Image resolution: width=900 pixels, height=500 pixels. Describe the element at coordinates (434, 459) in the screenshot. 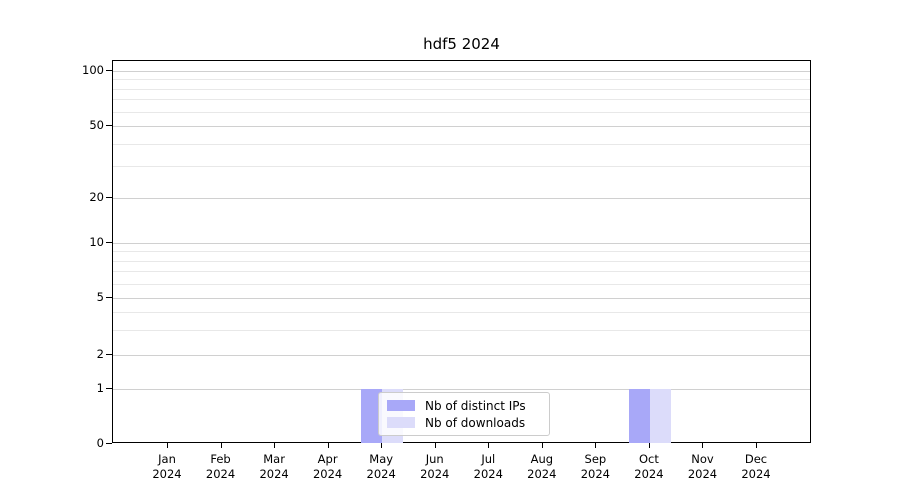

I see `x-tick-label-line: Jun` at that location.